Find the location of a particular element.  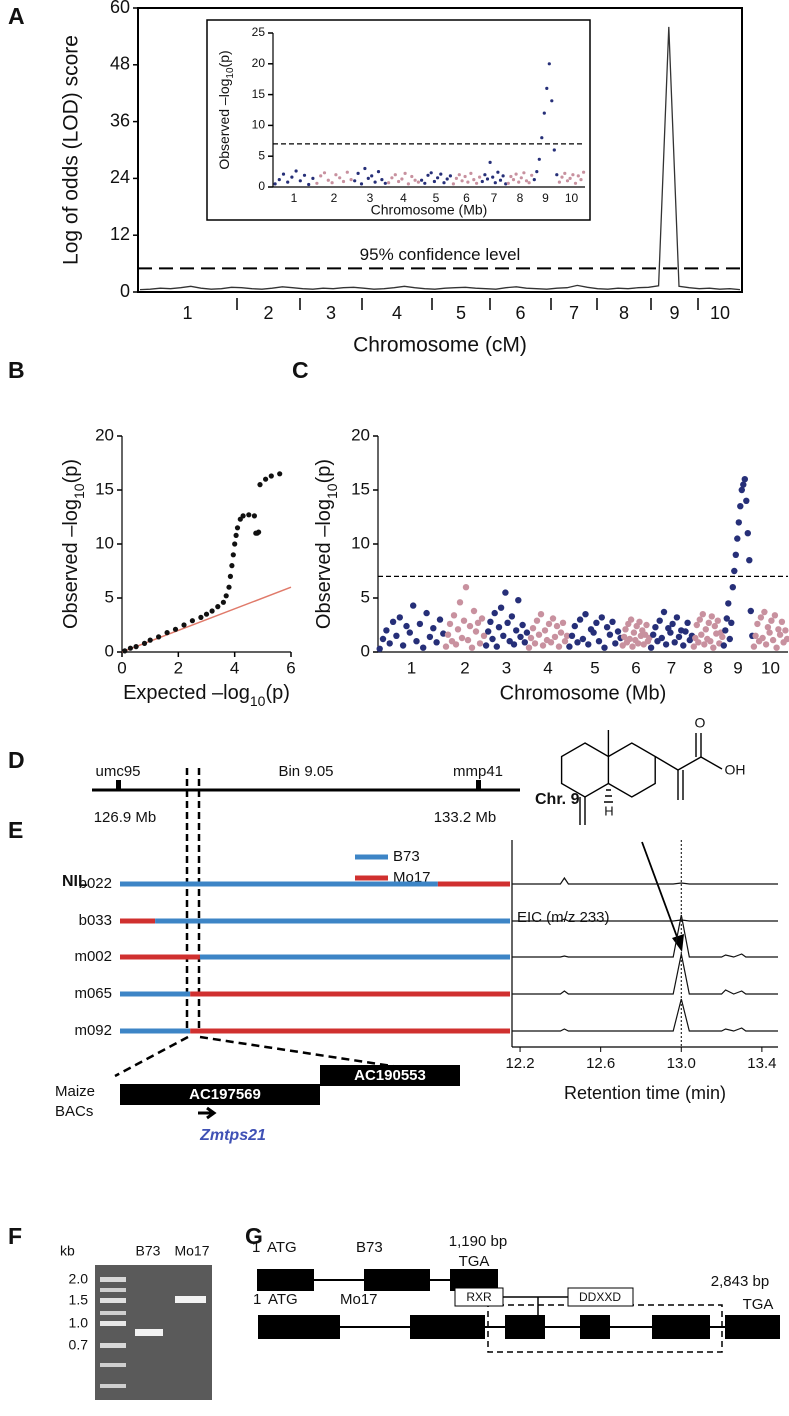

x-axis-title: Retention time (min) is located at coordinates (645, 1093).